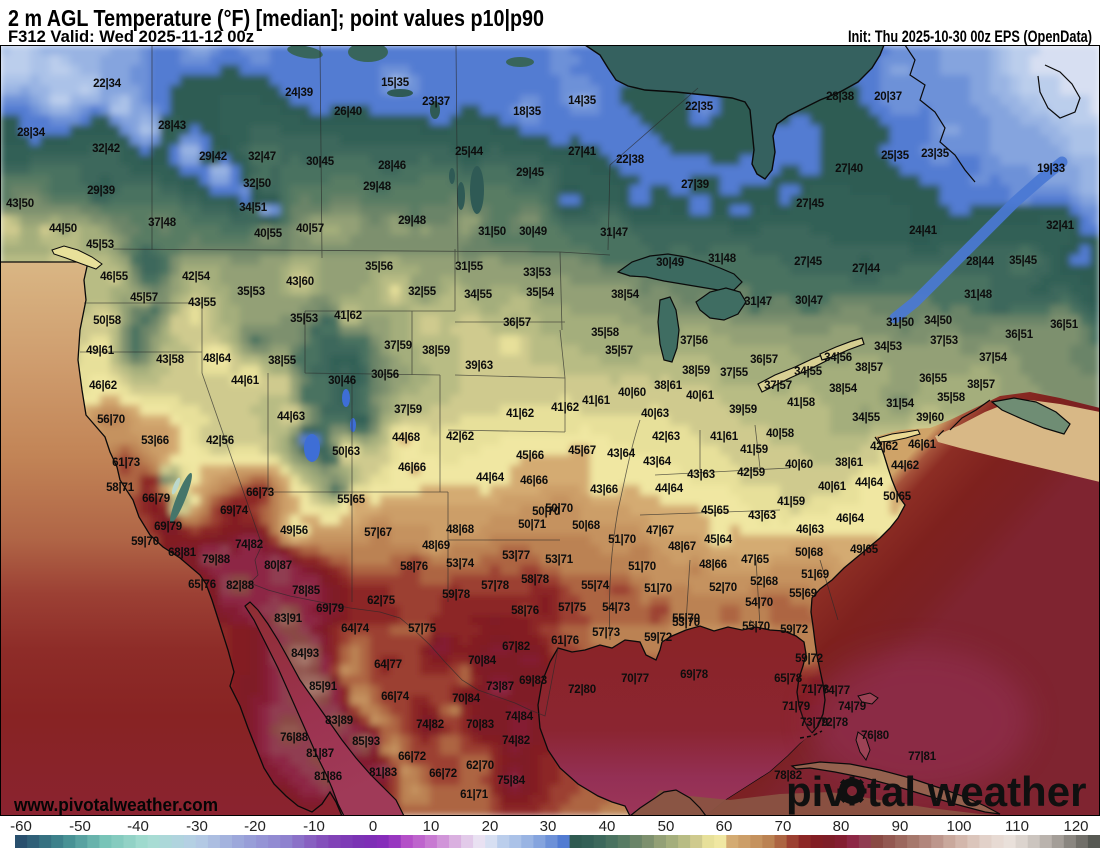 This screenshot has width=1100, height=855. What do you see at coordinates (31, 133) in the screenshot?
I see `svg-text: 28|34` at bounding box center [31, 133].